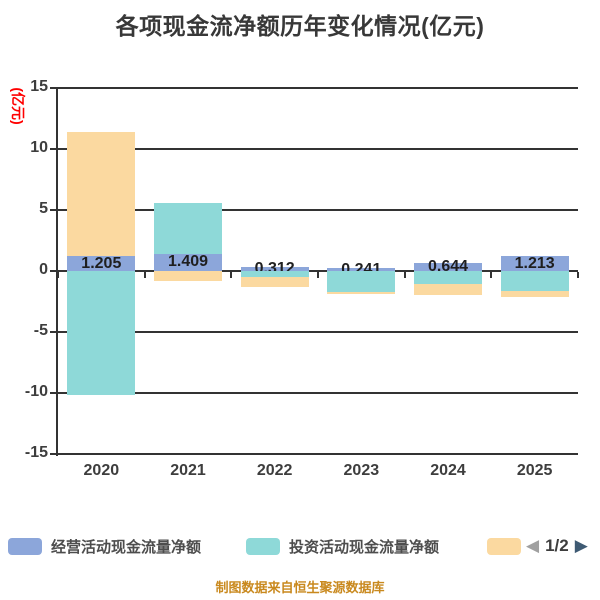 Image resolution: width=600 pixels, height=600 pixels. What do you see at coordinates (300, 587) in the screenshot?
I see `data-source-note: 制图数据来自恒生聚源数据库` at bounding box center [300, 587].